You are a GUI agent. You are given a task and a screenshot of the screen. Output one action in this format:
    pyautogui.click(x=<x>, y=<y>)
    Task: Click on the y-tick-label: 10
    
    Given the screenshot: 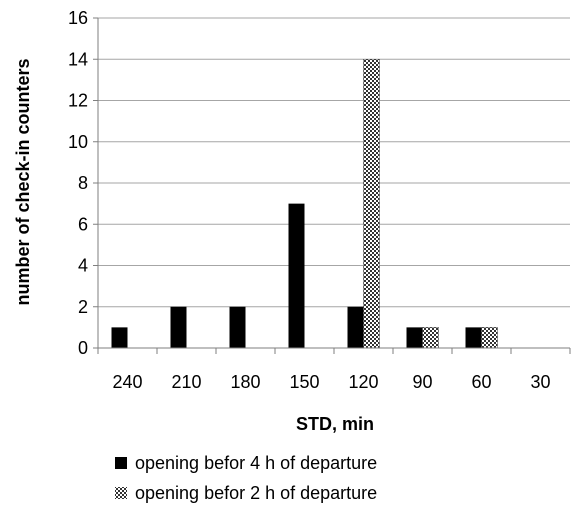 What is the action you would take?
    pyautogui.click(x=78, y=142)
    